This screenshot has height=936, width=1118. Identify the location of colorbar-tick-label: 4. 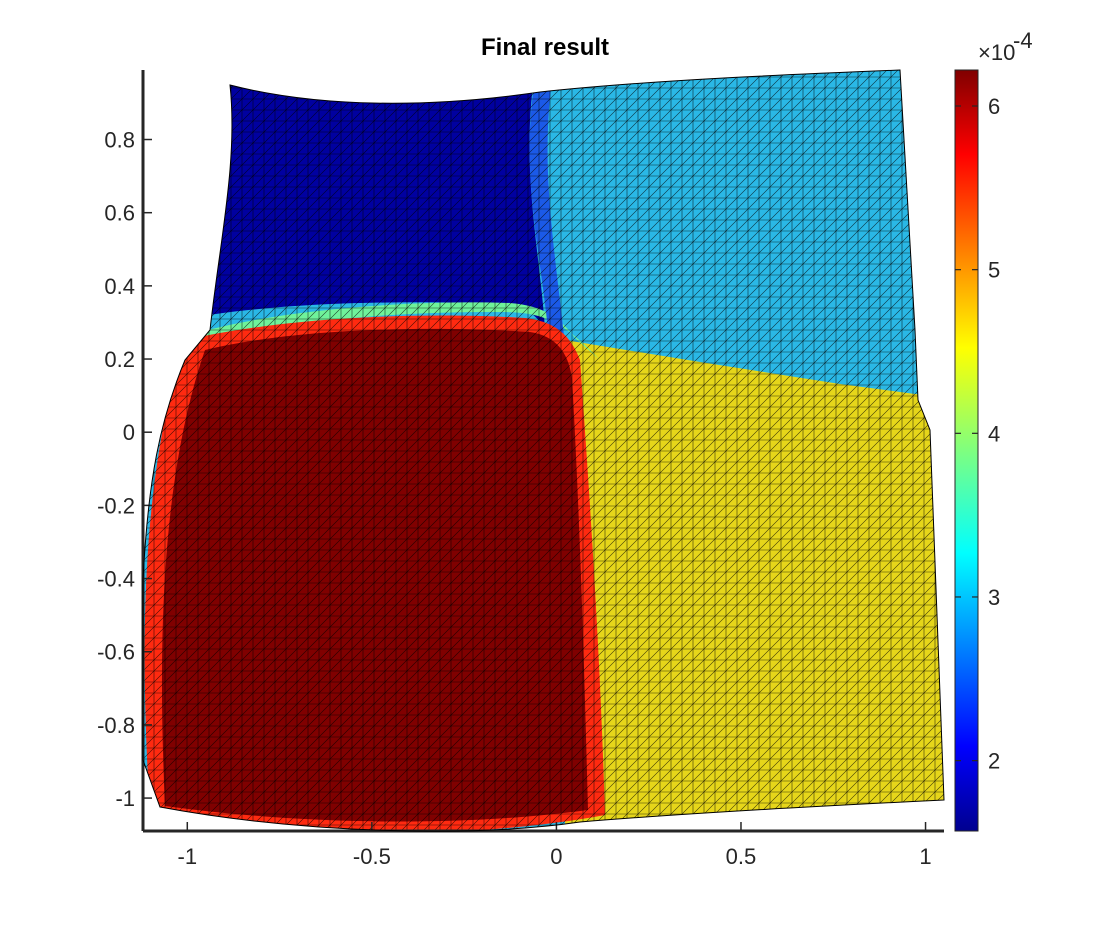
(994, 433).